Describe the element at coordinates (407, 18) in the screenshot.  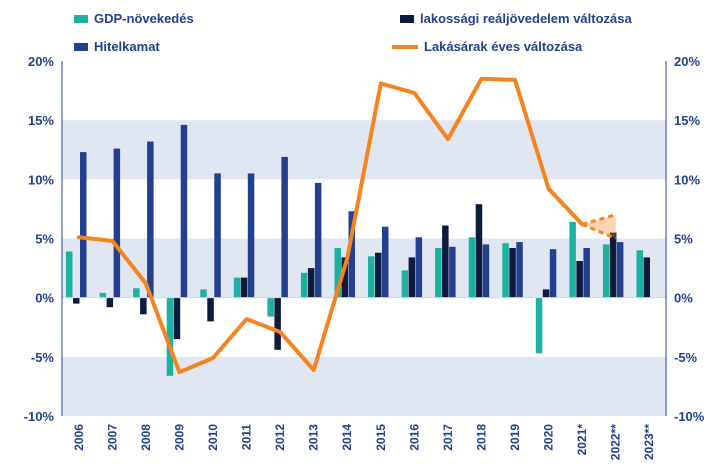
I see `legend-swatch-income` at that location.